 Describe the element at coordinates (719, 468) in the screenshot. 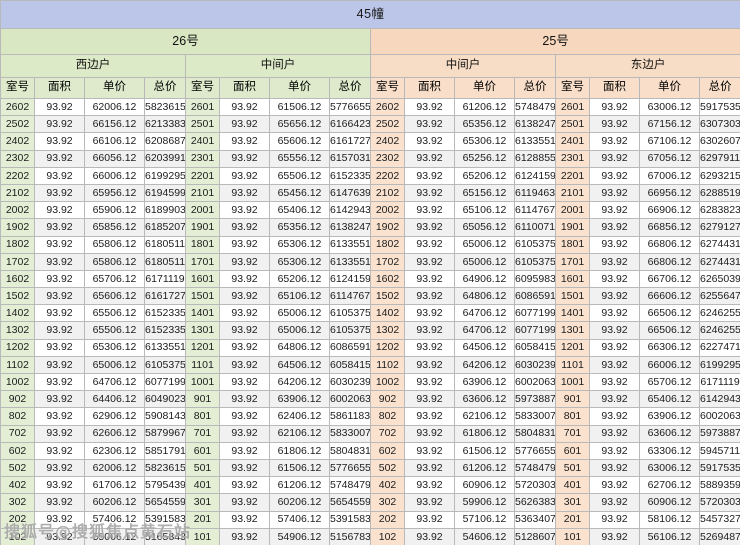

I see `cell-total-price: 5917535` at that location.